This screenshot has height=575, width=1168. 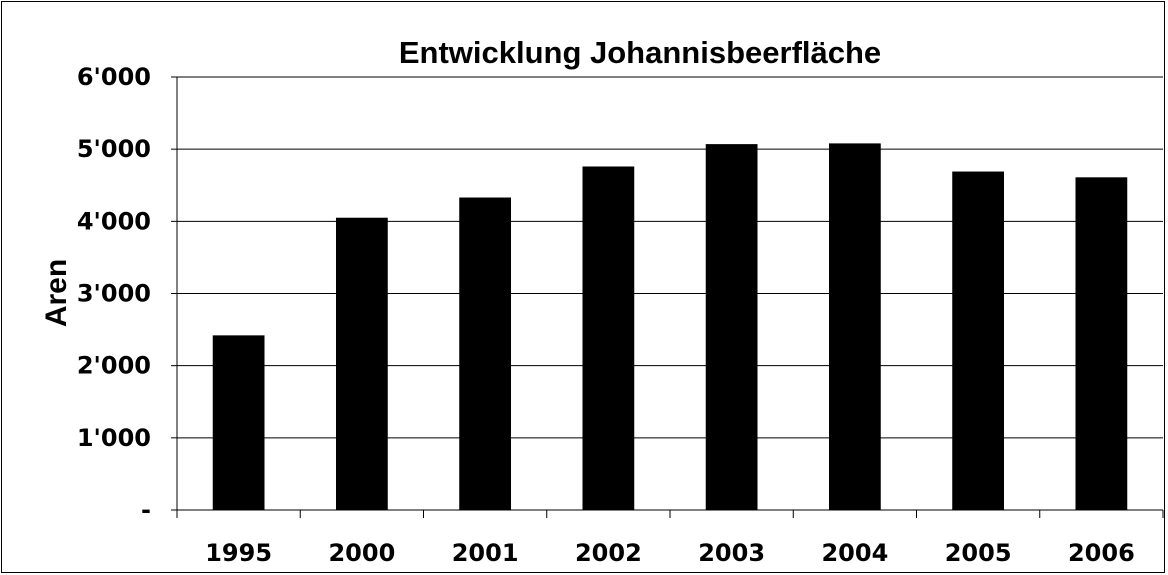 I want to click on x-tick-labels: 1995 2000 2001 2002 2003 2004 2005 2006, so click(x=670, y=553).